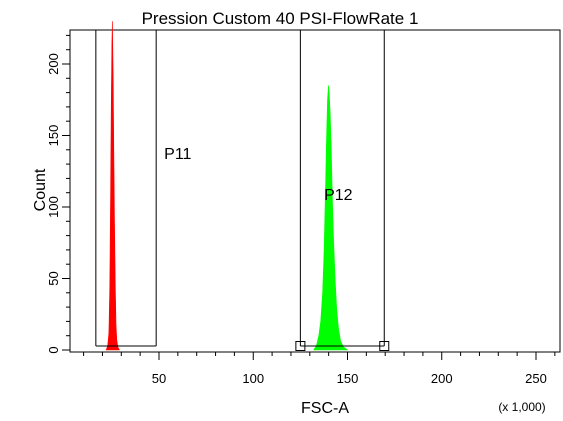  What do you see at coordinates (177, 154) in the screenshot?
I see `gate-label: P11` at bounding box center [177, 154].